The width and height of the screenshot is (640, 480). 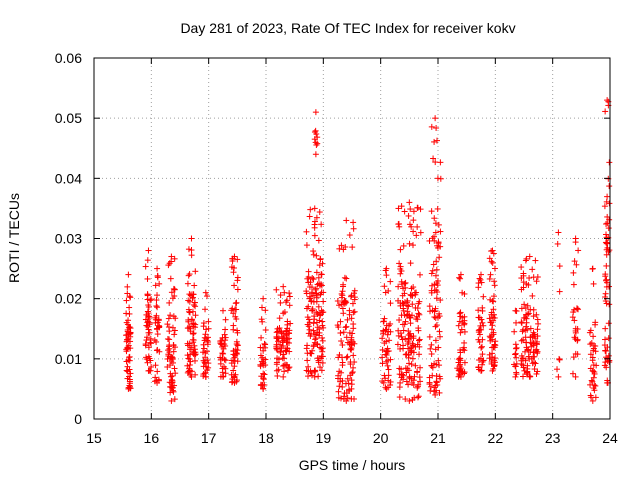 I want to click on x-tick-label: 23, so click(x=553, y=438).